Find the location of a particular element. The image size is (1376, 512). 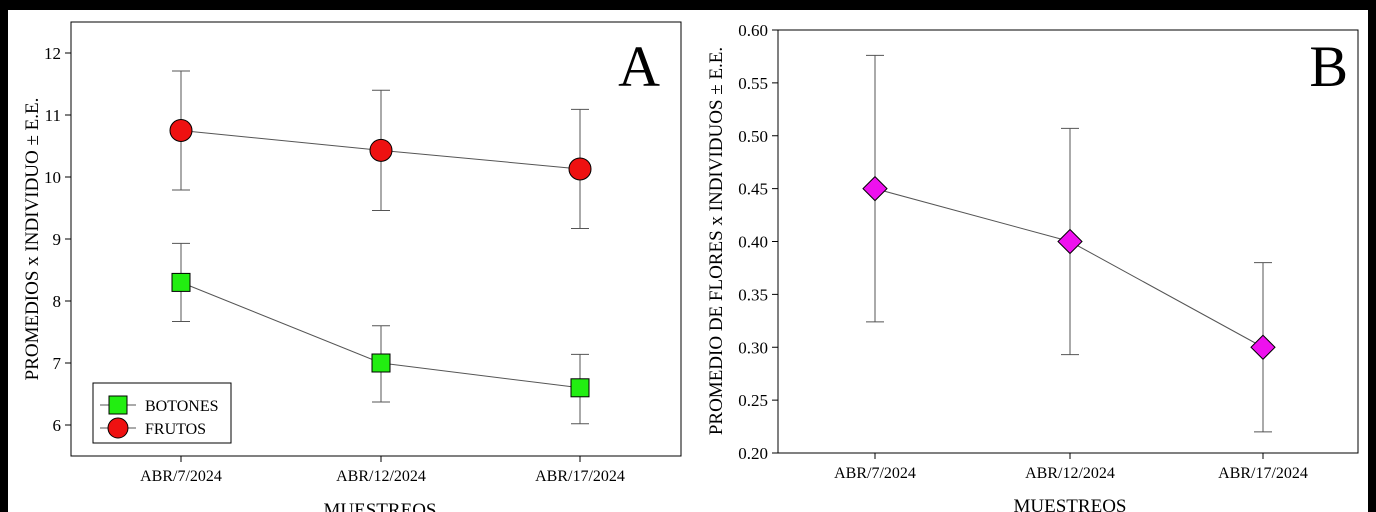

panel-b-letter: B is located at coordinates (1328, 66).